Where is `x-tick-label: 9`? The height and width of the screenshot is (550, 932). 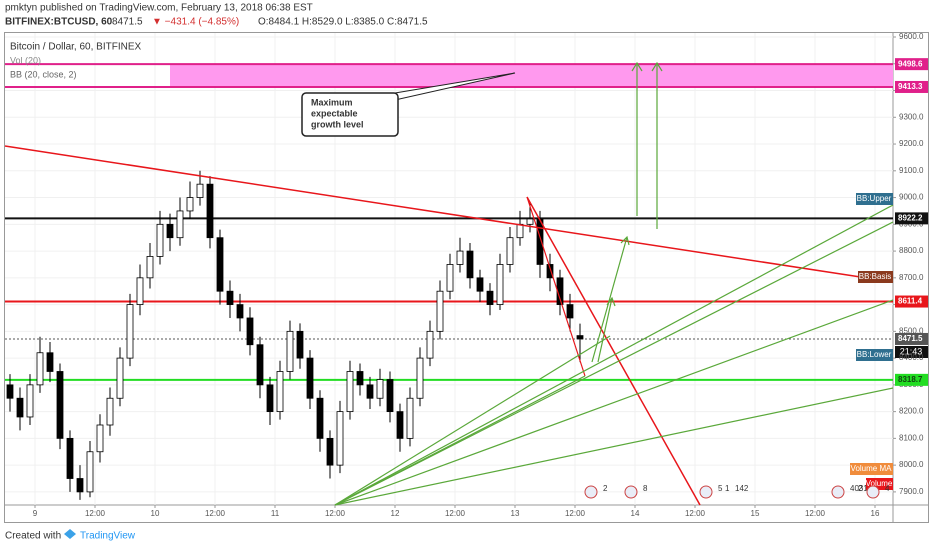 x-tick-label: 9 is located at coordinates (35, 513).